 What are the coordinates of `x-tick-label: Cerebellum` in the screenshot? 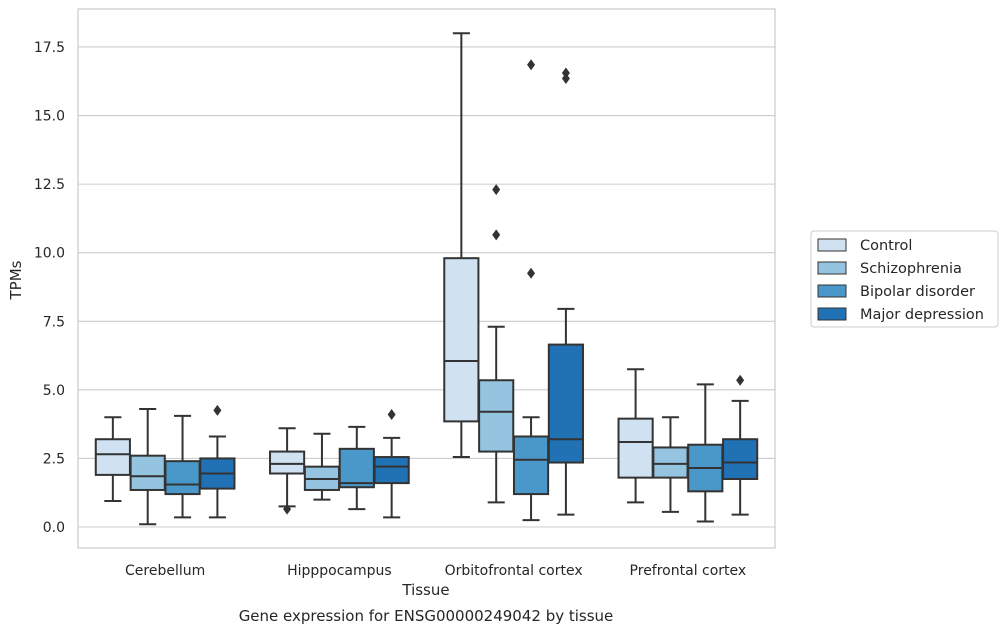 It's located at (165, 571).